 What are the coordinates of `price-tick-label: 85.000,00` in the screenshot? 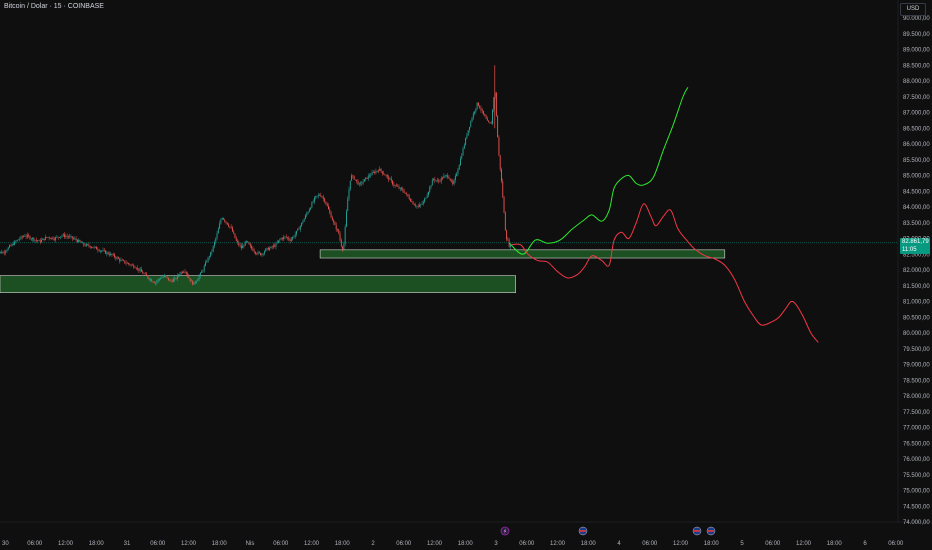 It's located at (916, 177).